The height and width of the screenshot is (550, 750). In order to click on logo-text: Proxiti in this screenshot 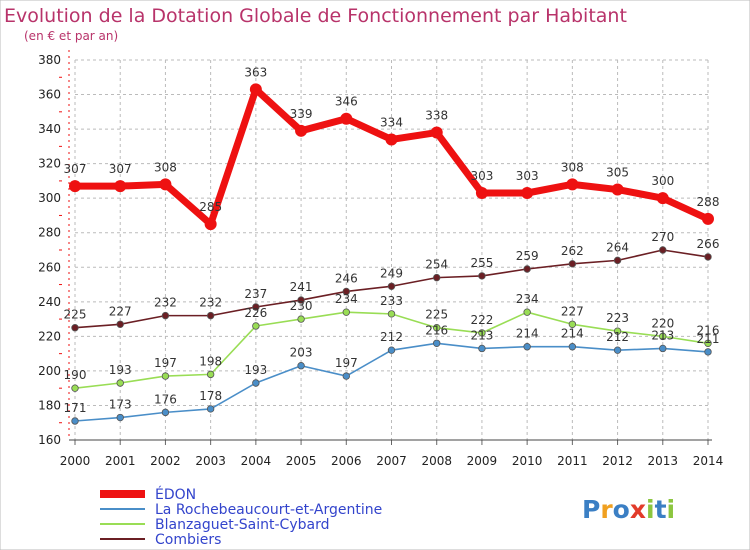, I will do `click(628, 509)`.